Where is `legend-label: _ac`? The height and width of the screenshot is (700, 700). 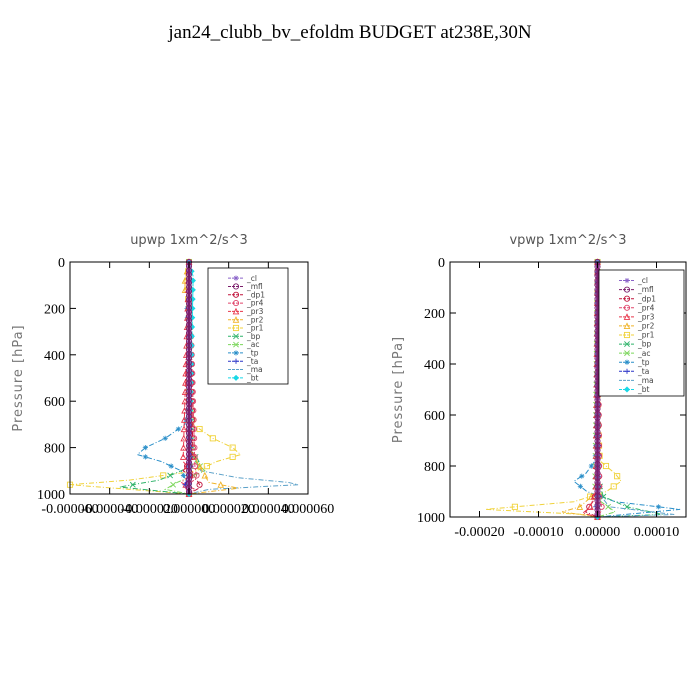 legend-label: _ac is located at coordinates (252, 344).